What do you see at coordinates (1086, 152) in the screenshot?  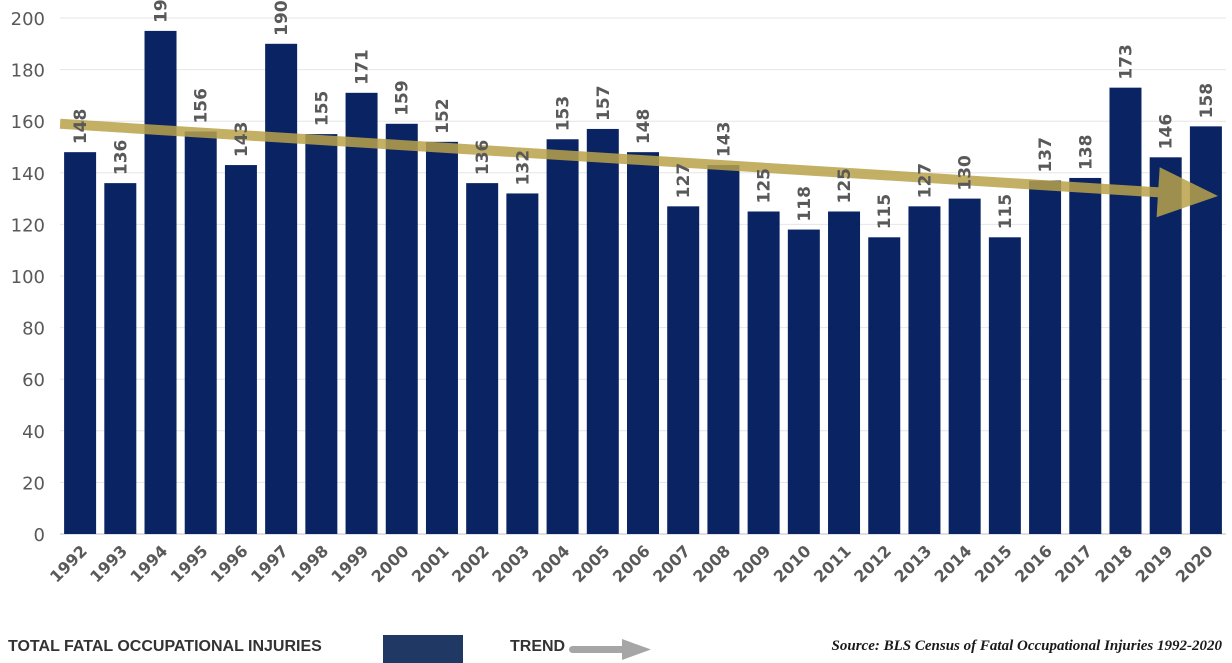 I see `data-label: 138` at bounding box center [1086, 152].